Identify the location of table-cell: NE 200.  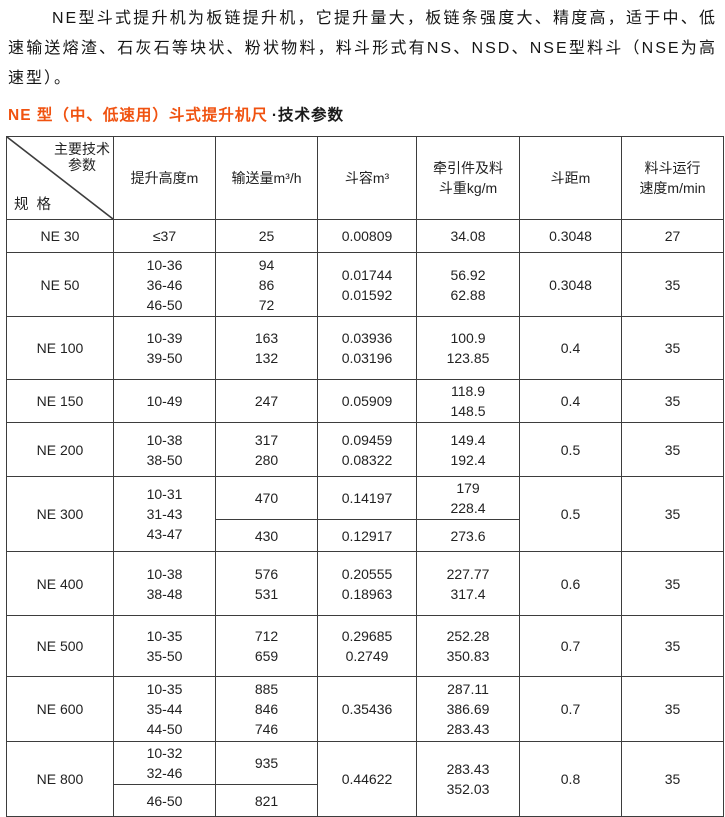
(60, 449).